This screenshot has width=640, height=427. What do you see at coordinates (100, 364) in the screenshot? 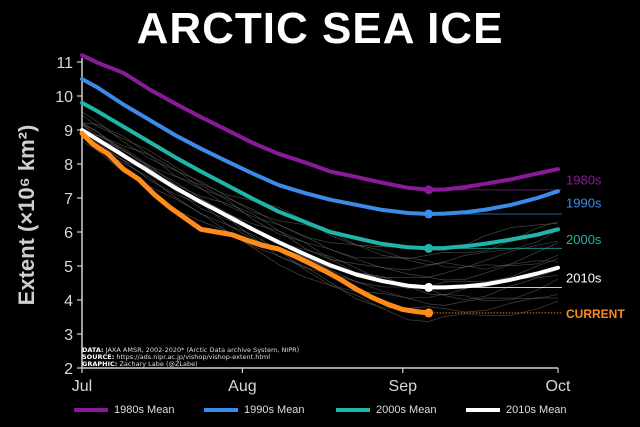
I see `credits-graphic-key: GRAPHIC:` at bounding box center [100, 364].